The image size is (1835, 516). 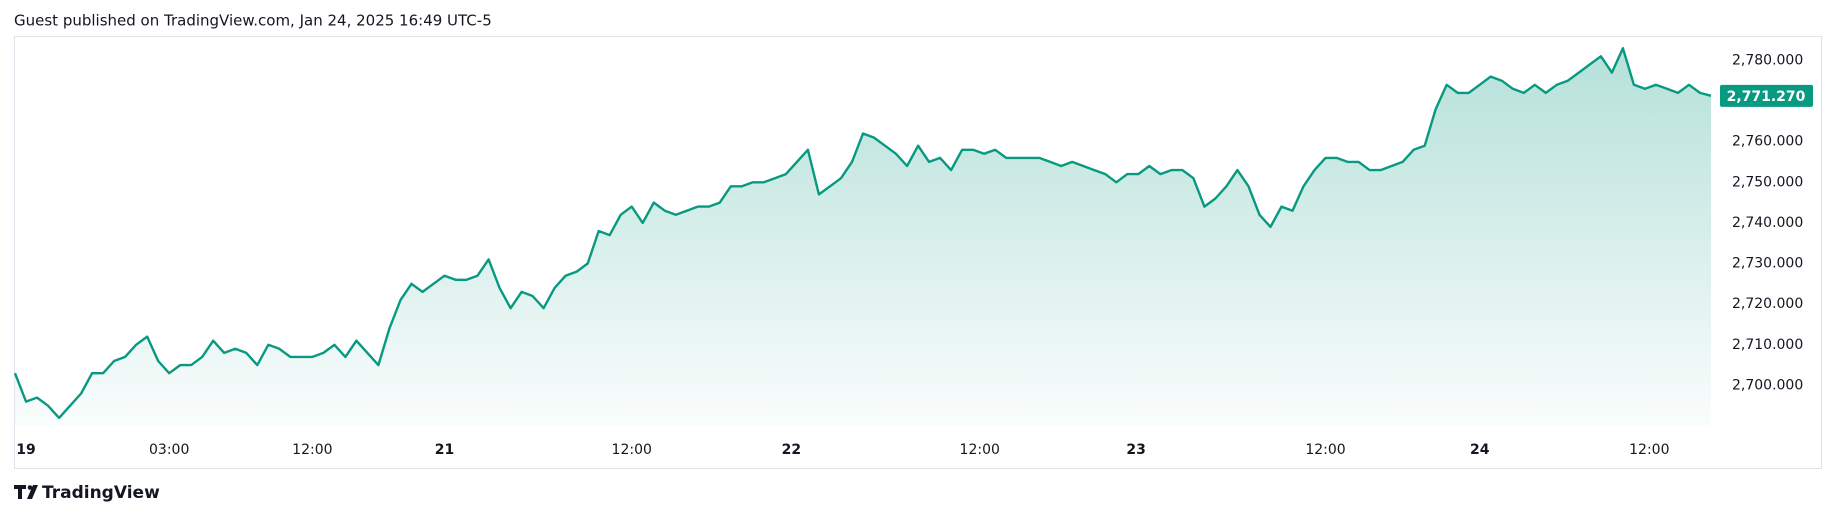 What do you see at coordinates (1767, 304) in the screenshot?
I see `y-tick-label: 2,720.000` at bounding box center [1767, 304].